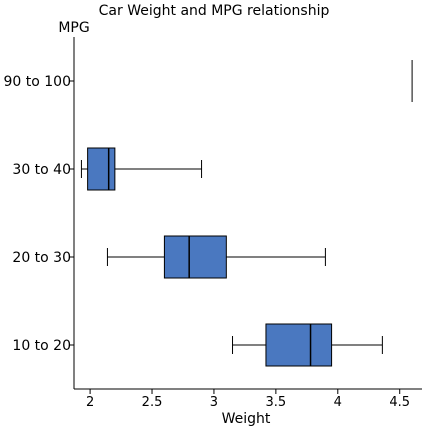  Describe the element at coordinates (41, 170) in the screenshot. I see `y-tick-label: 30 to 40` at that location.